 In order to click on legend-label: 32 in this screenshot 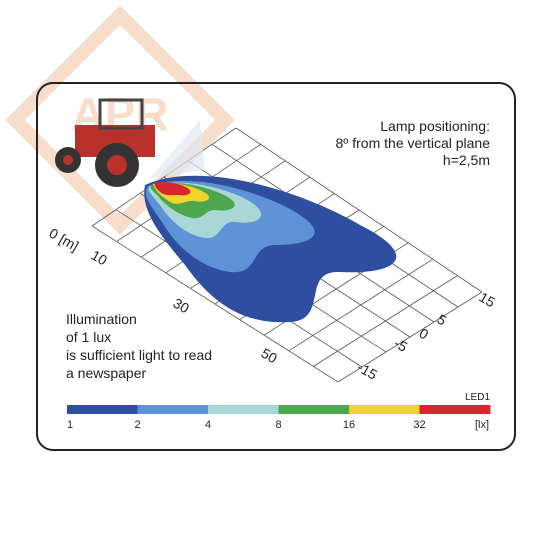, I will do `click(419, 425)`.